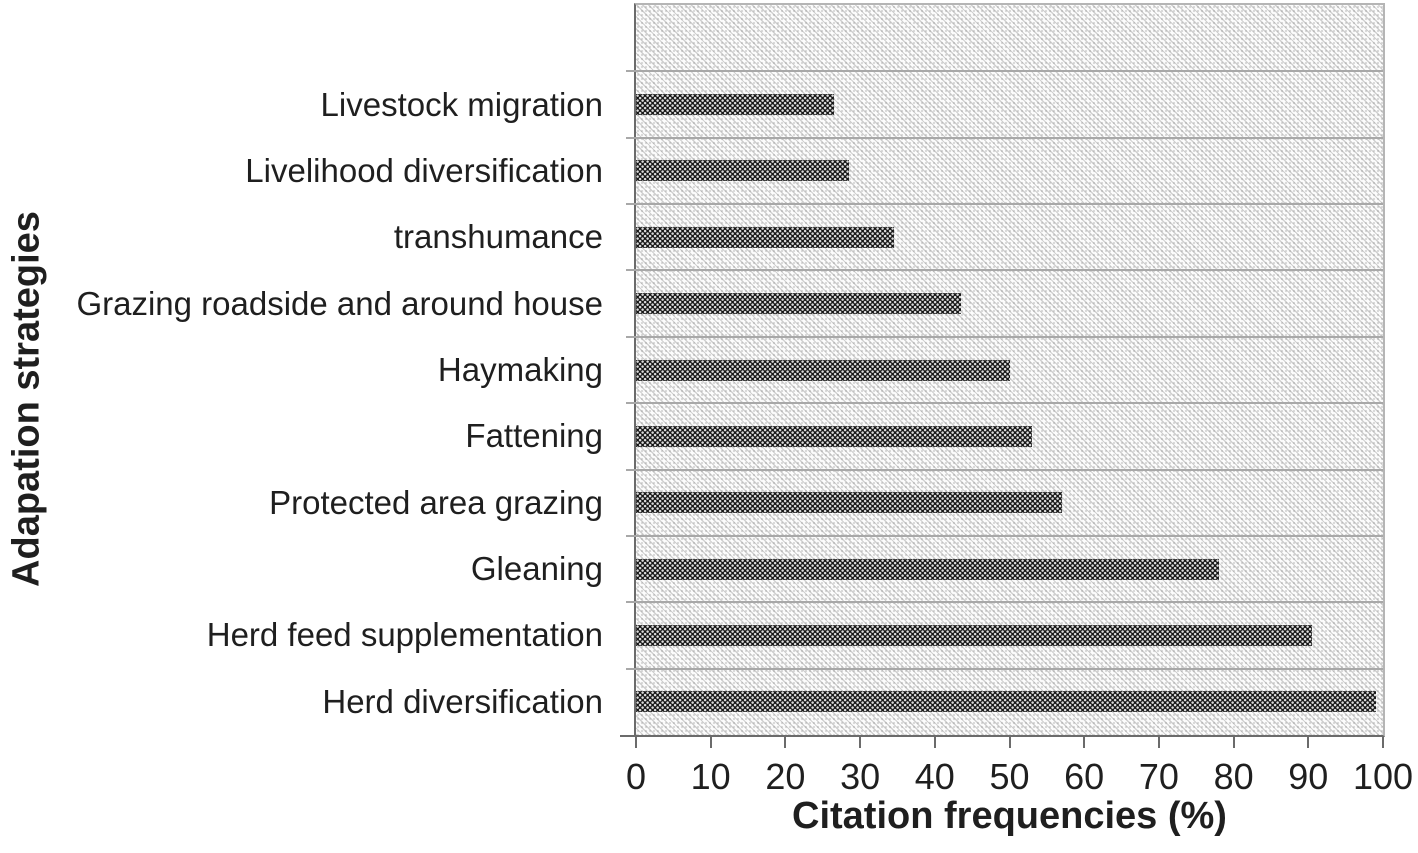 The width and height of the screenshot is (1418, 853). I want to click on category-label: Livelihood diversification, so click(424, 170).